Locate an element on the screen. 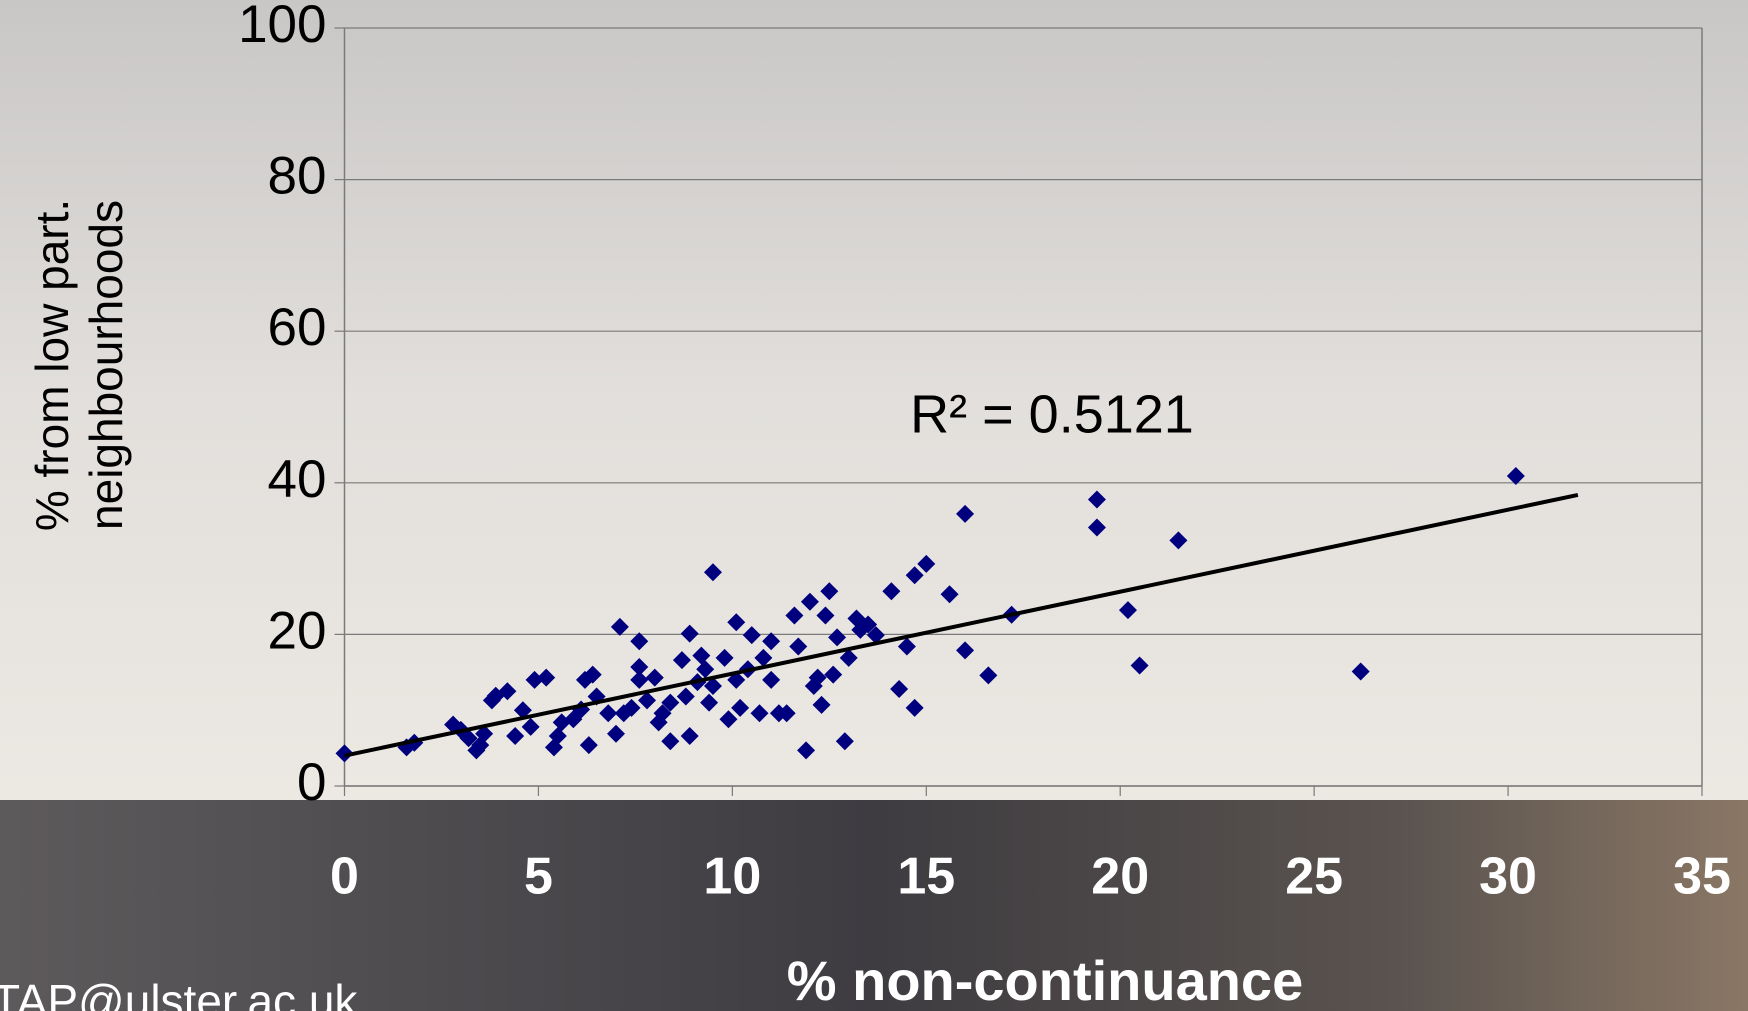  y-tick-label: 100 is located at coordinates (282, 27).